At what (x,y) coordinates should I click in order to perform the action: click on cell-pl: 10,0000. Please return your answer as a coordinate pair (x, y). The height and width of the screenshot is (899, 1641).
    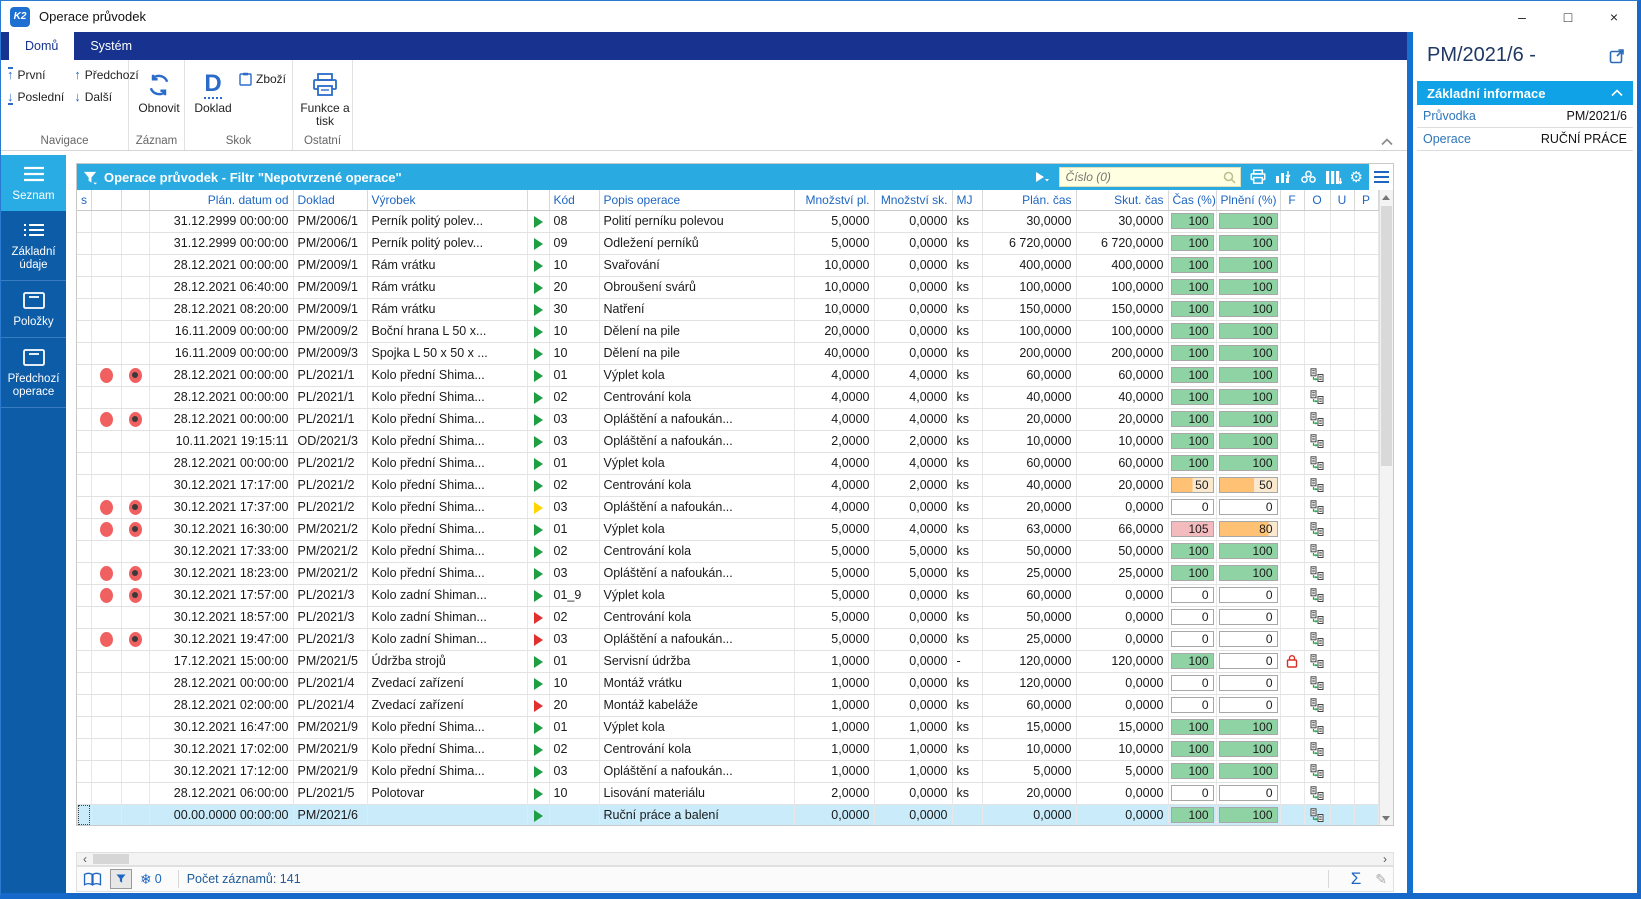
    Looking at the image, I should click on (834, 309).